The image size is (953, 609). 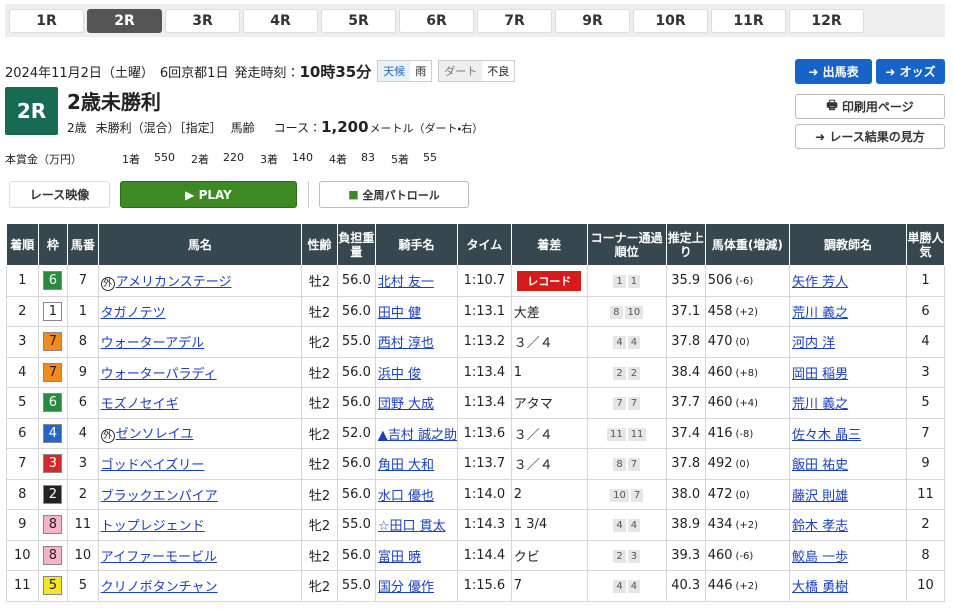 What do you see at coordinates (405, 496) in the screenshot?
I see `jockey: 水口 優也` at bounding box center [405, 496].